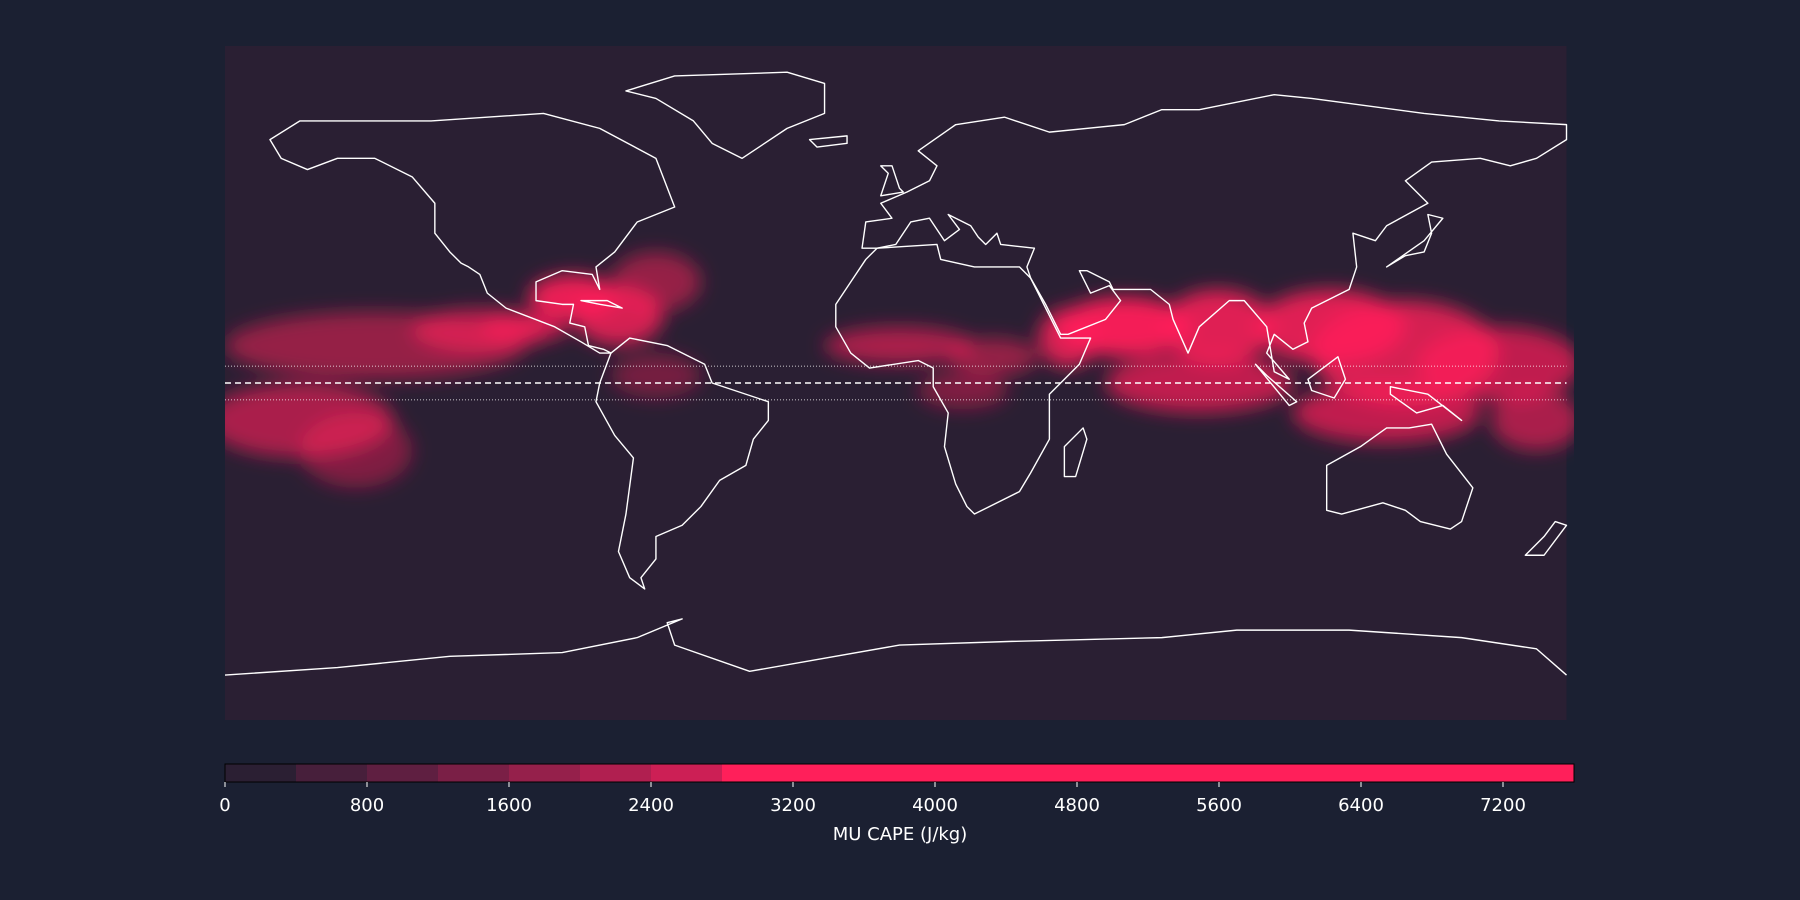 The height and width of the screenshot is (900, 1800). I want to click on colorbar-outline, so click(899, 773).